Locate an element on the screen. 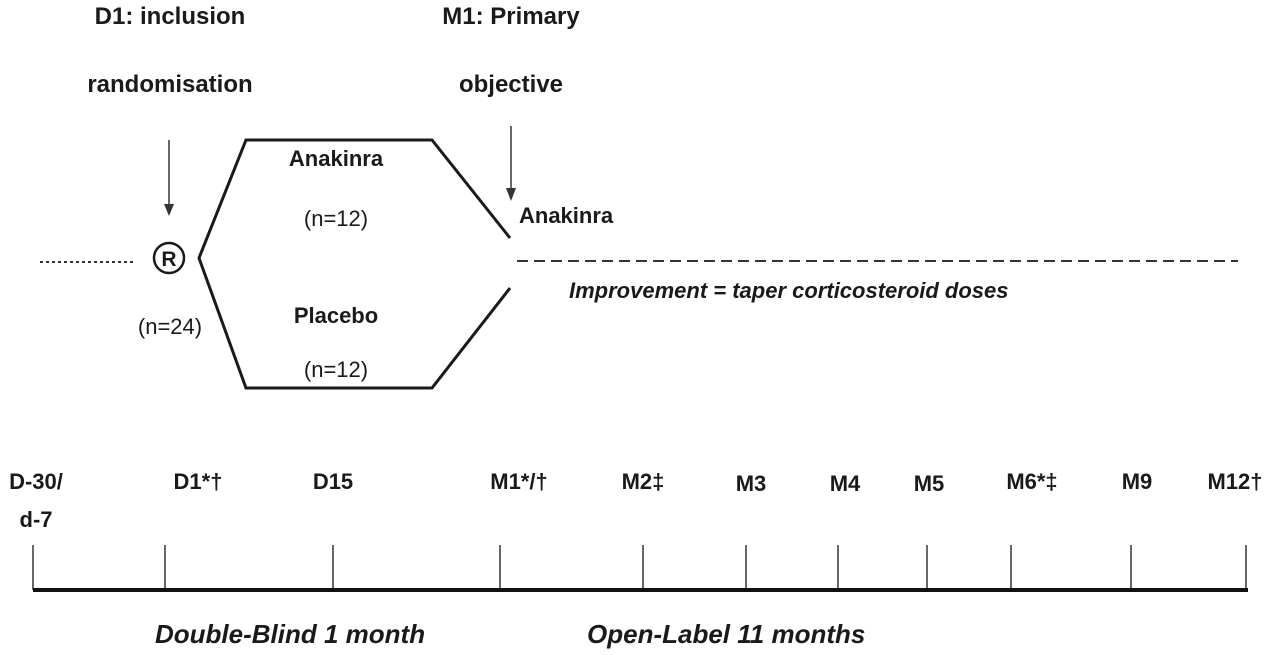  timeline-label: D15 is located at coordinates (333, 481).